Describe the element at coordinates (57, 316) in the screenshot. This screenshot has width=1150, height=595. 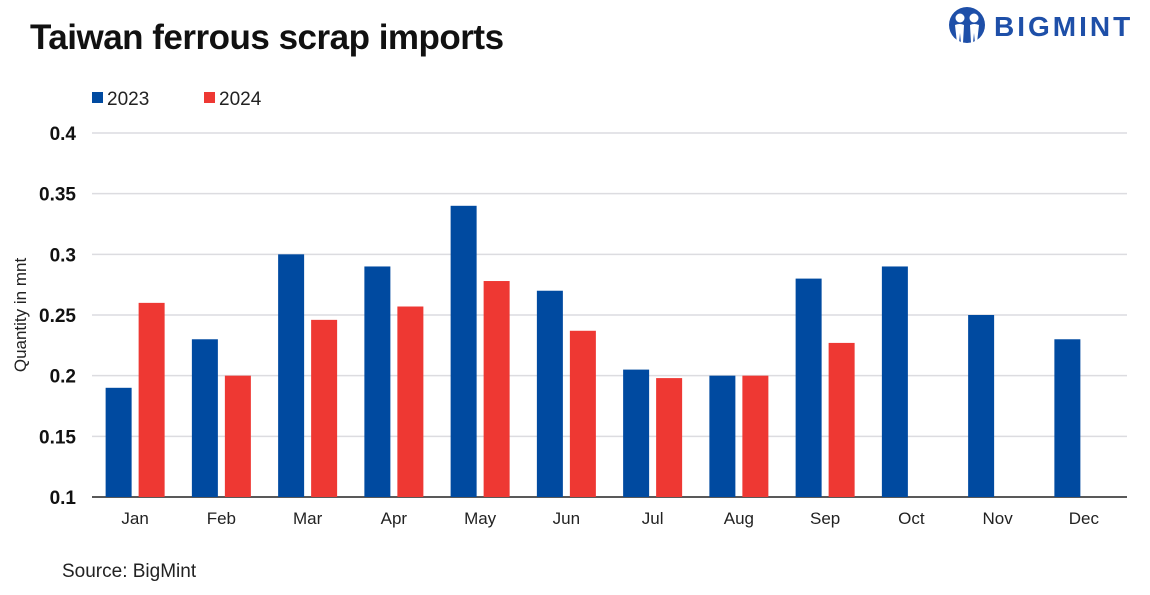
I see `y-tick-label: 0.25` at that location.